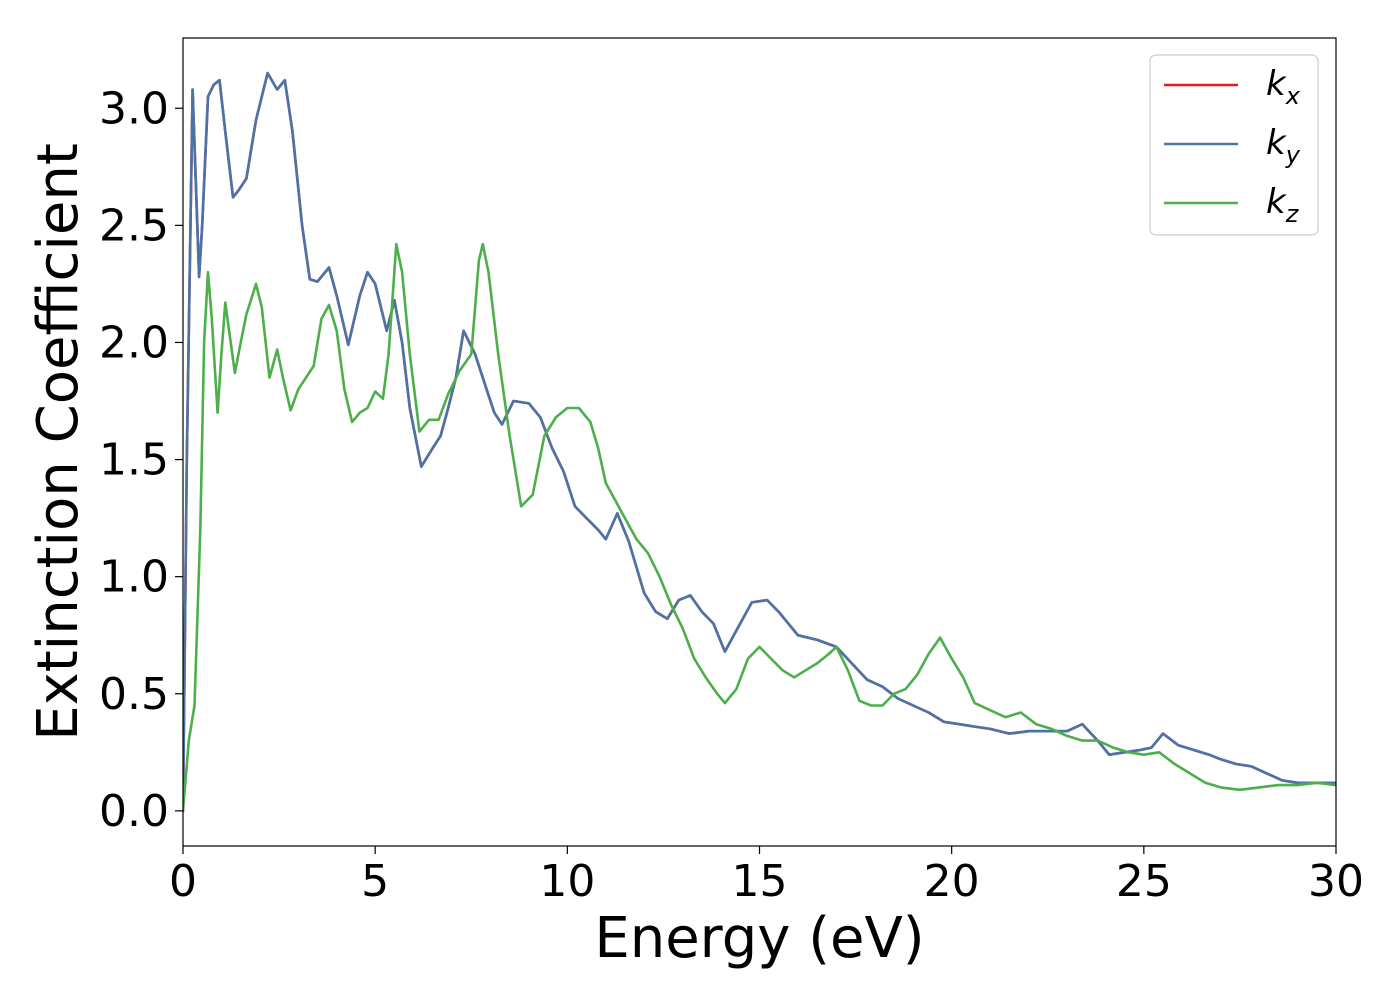 The height and width of the screenshot is (1000, 1400). What do you see at coordinates (134, 108) in the screenshot?
I see `y-tick-label: 3.0` at bounding box center [134, 108].